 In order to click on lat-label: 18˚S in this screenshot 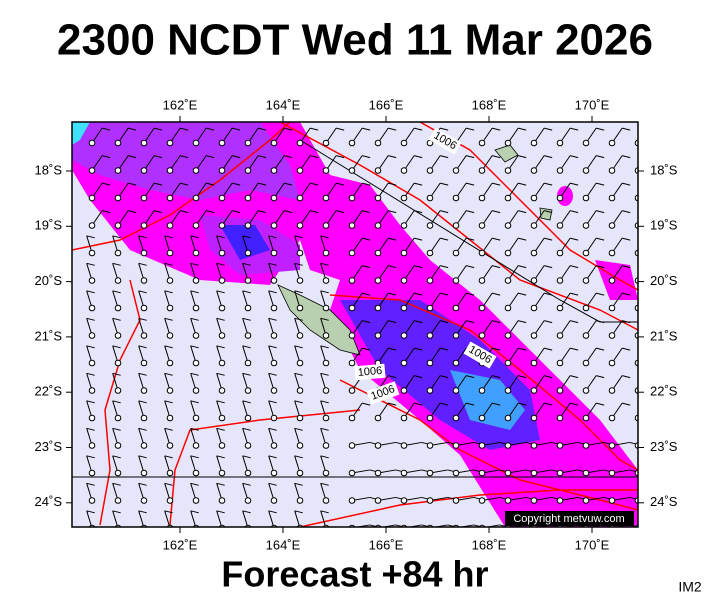, I will do `click(664, 169)`.